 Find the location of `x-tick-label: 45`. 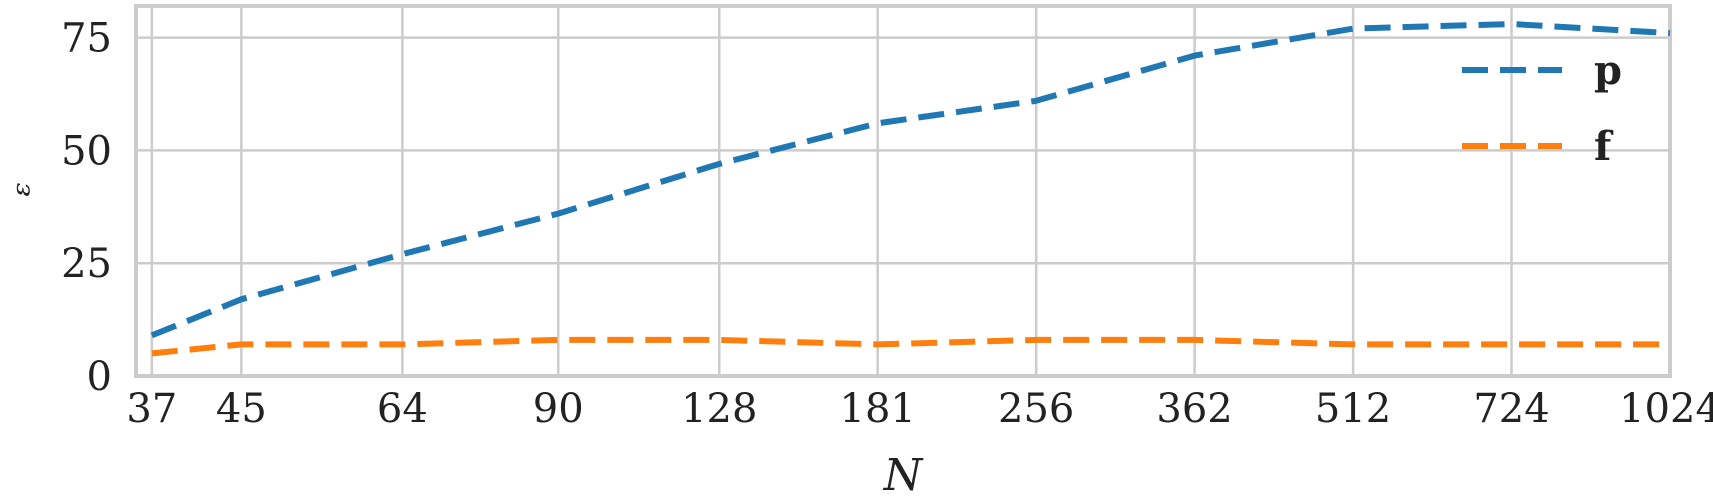

x-tick-label: 45 is located at coordinates (241, 409).